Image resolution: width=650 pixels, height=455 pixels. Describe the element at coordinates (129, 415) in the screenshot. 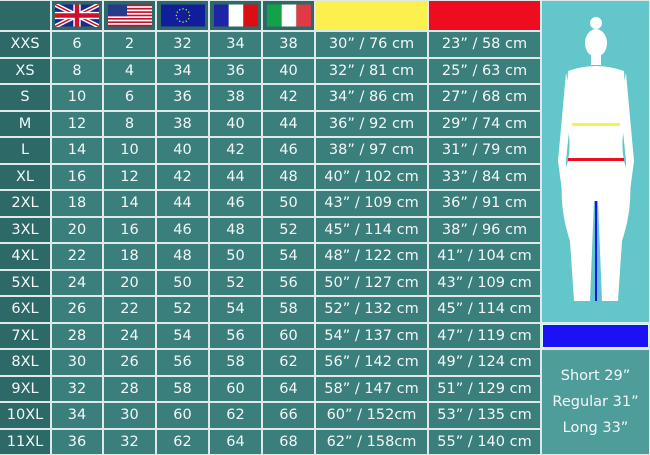

I see `us-value: 30` at that location.